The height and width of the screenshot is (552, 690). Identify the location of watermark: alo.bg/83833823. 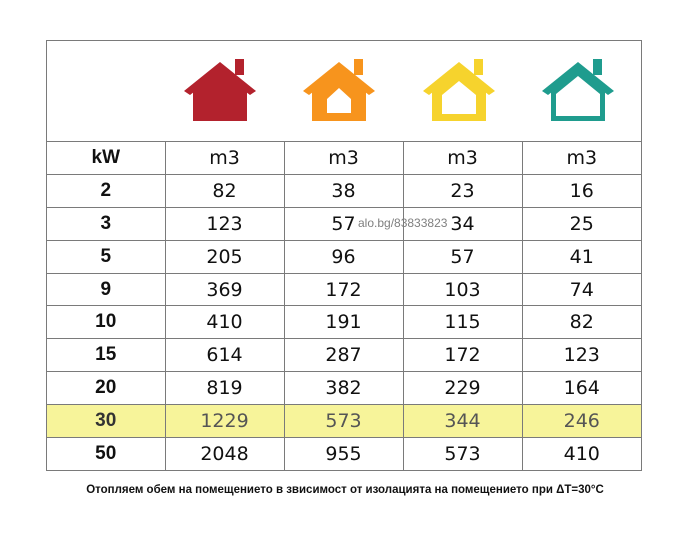
(403, 223).